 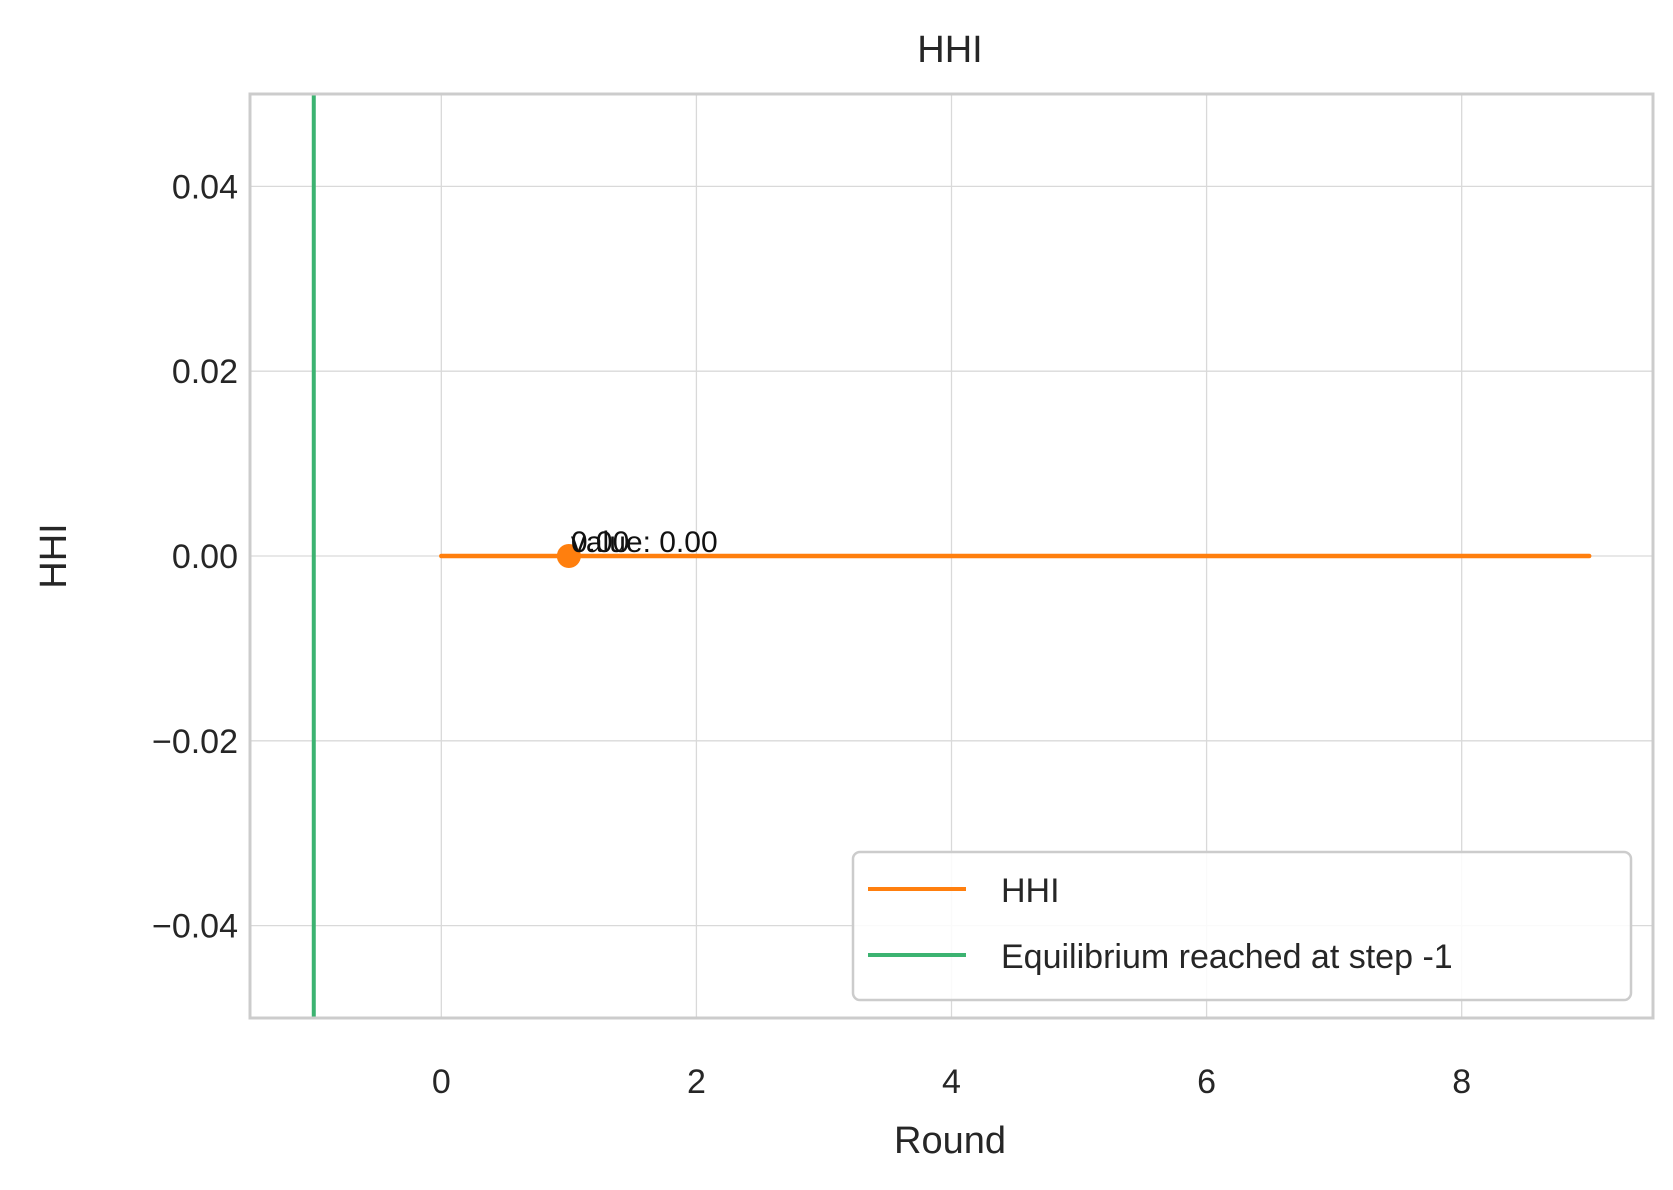 What do you see at coordinates (600, 542) in the screenshot?
I see `point-annotation: 0.00` at bounding box center [600, 542].